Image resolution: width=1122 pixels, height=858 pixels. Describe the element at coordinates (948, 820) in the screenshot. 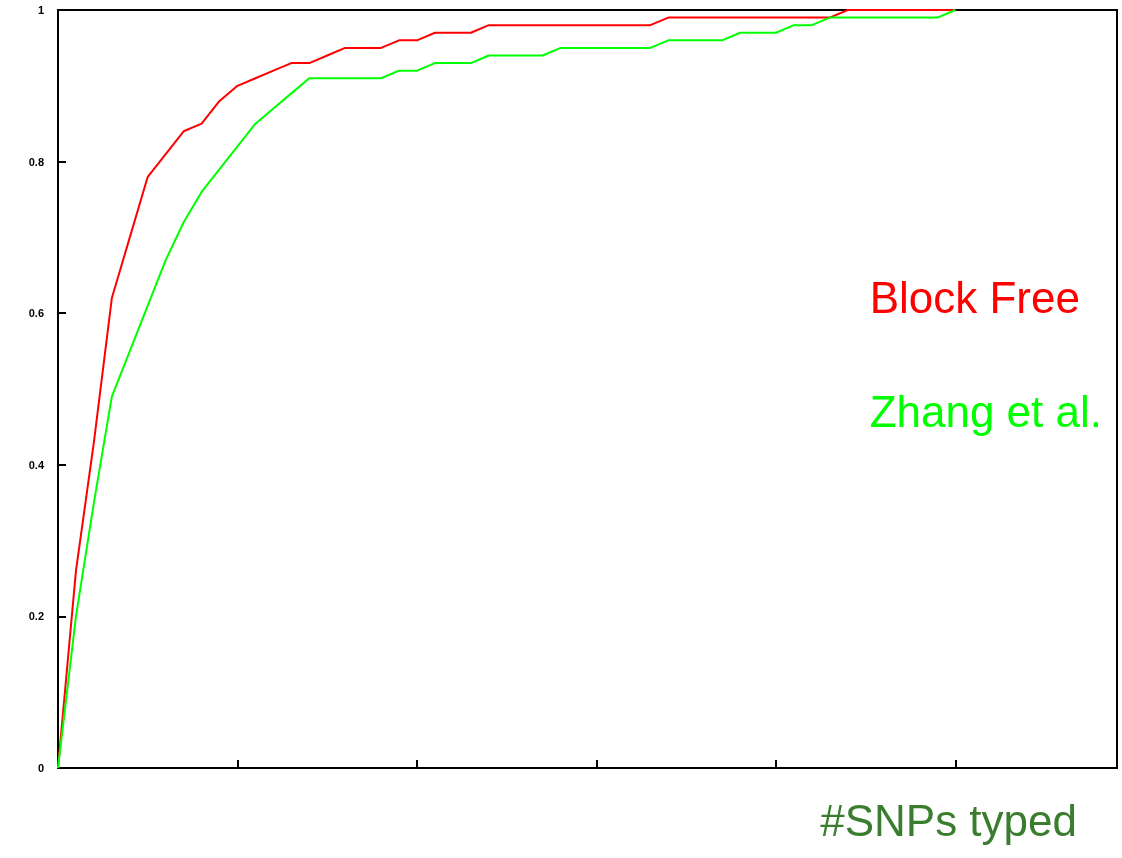

I see `x-axis-title: #SNPs typed` at that location.